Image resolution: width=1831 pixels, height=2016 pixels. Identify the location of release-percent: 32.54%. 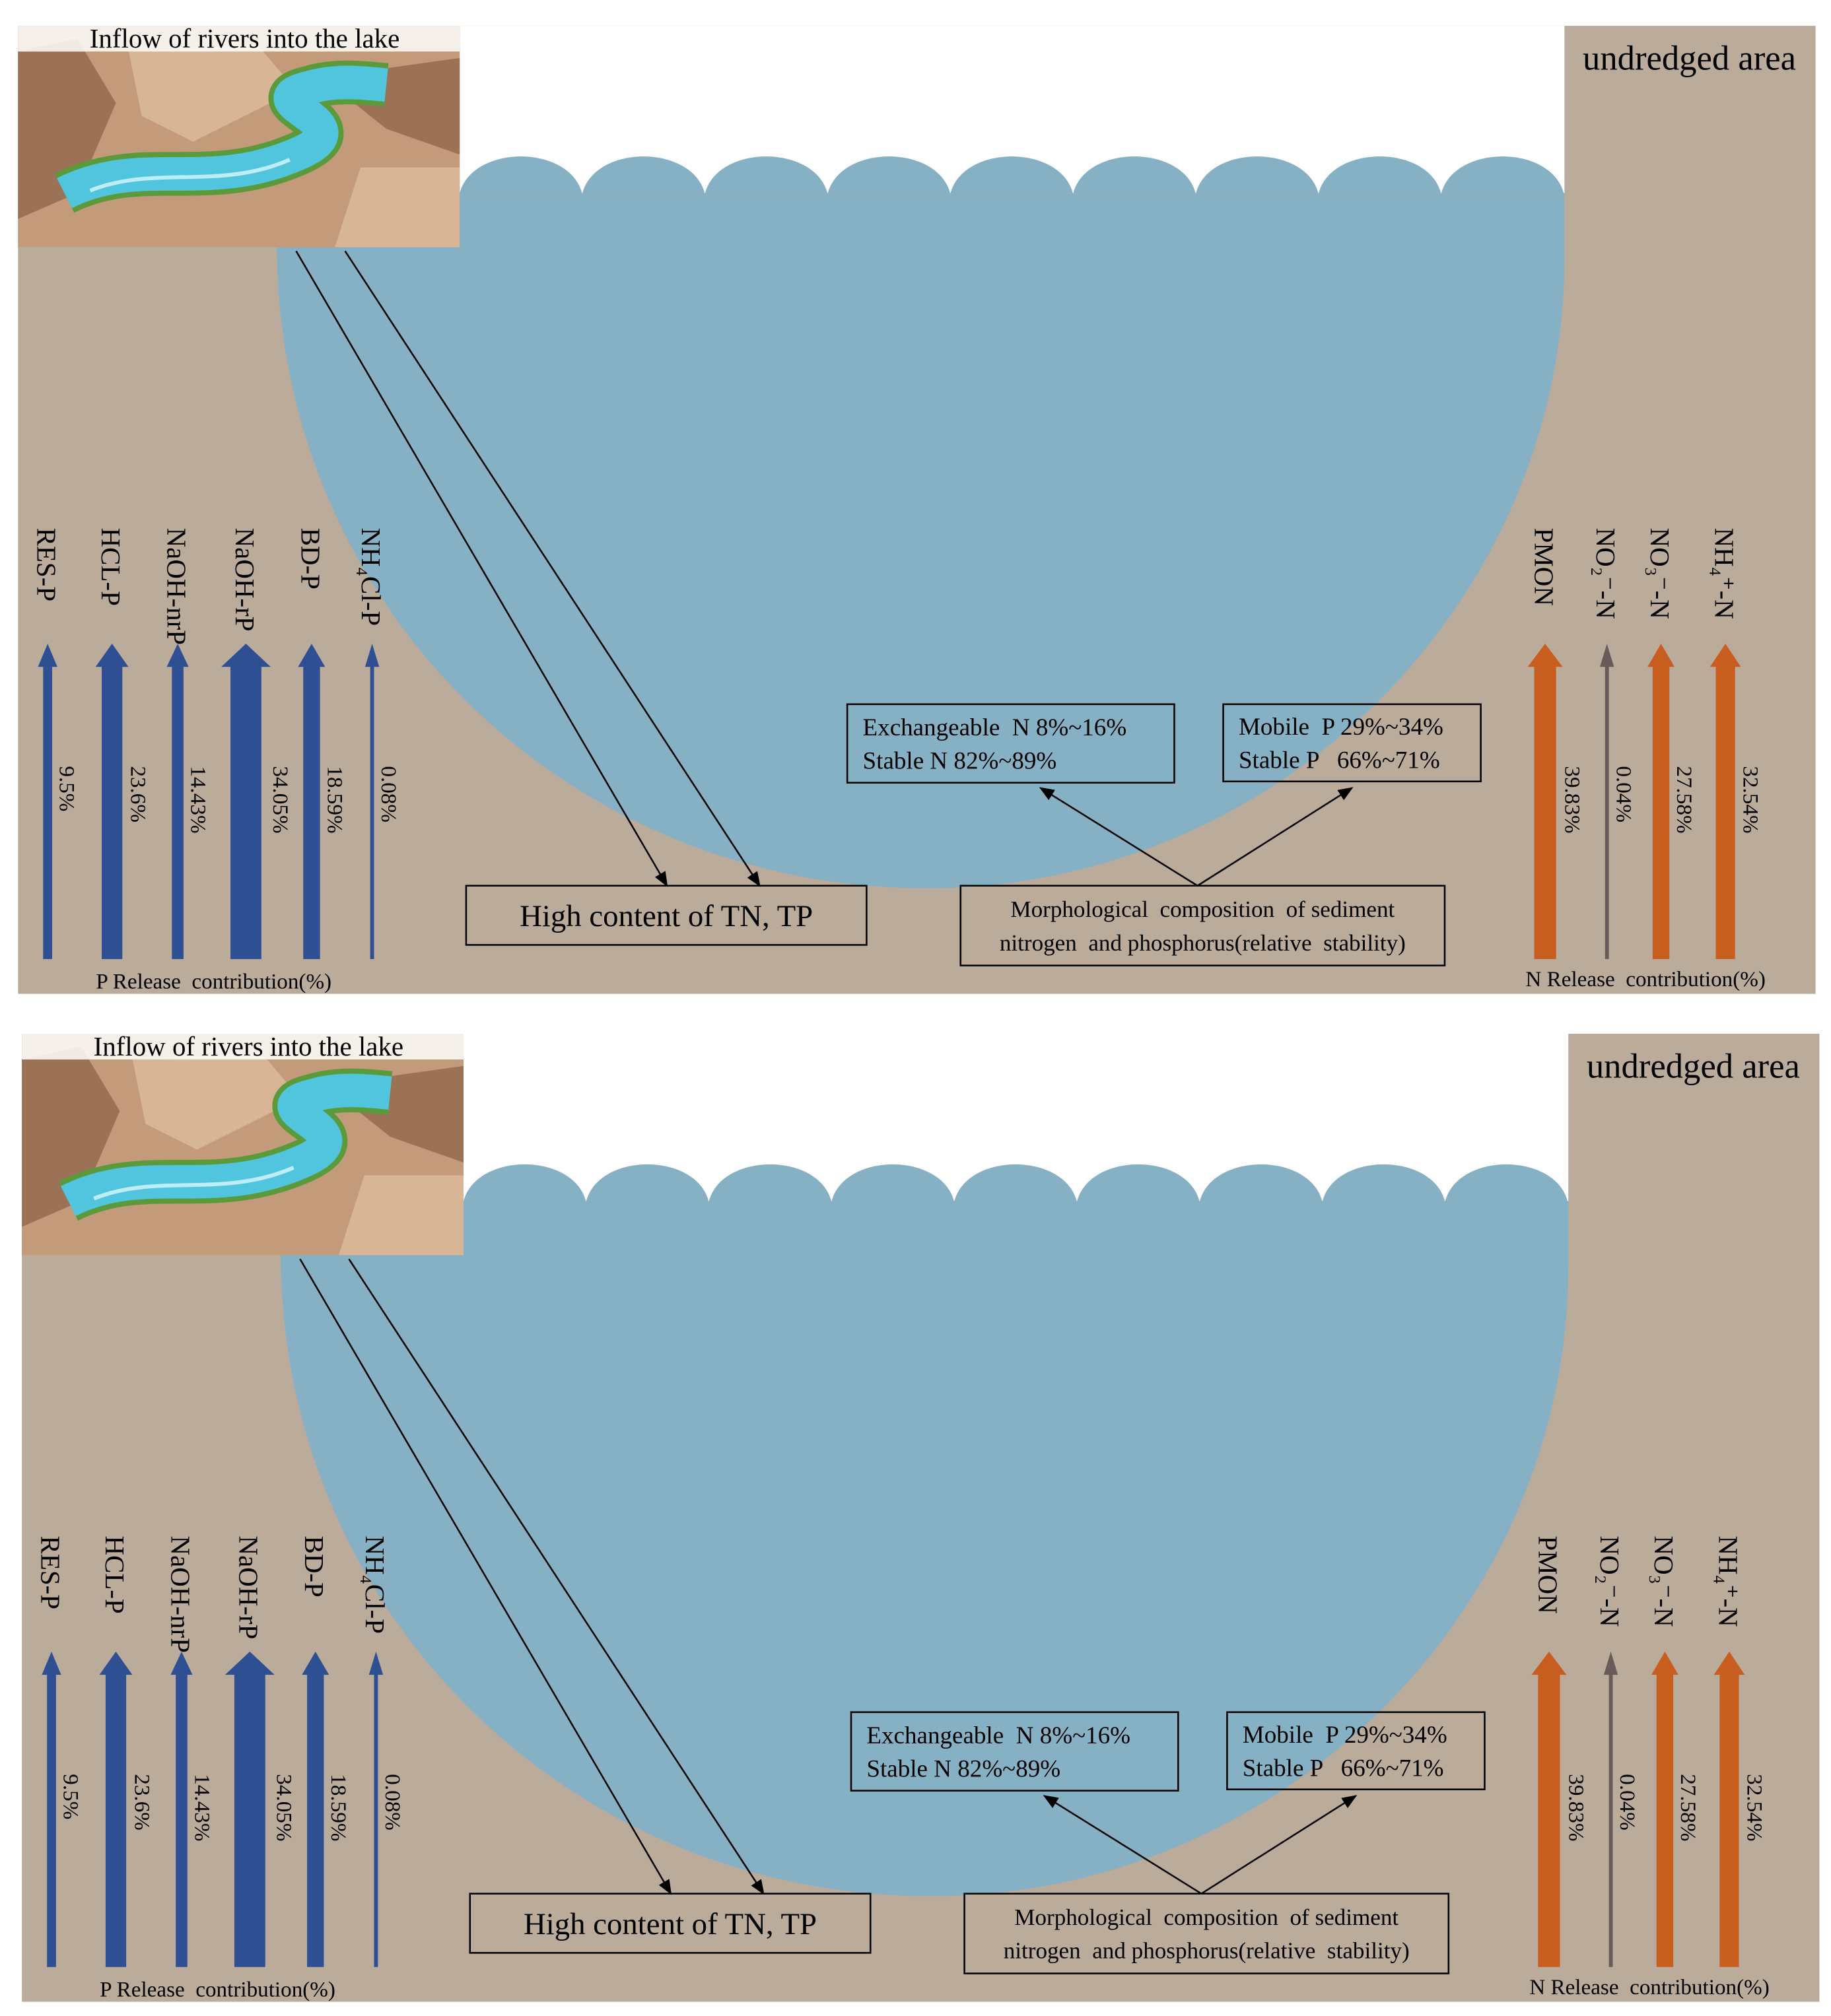
(1754, 1808).